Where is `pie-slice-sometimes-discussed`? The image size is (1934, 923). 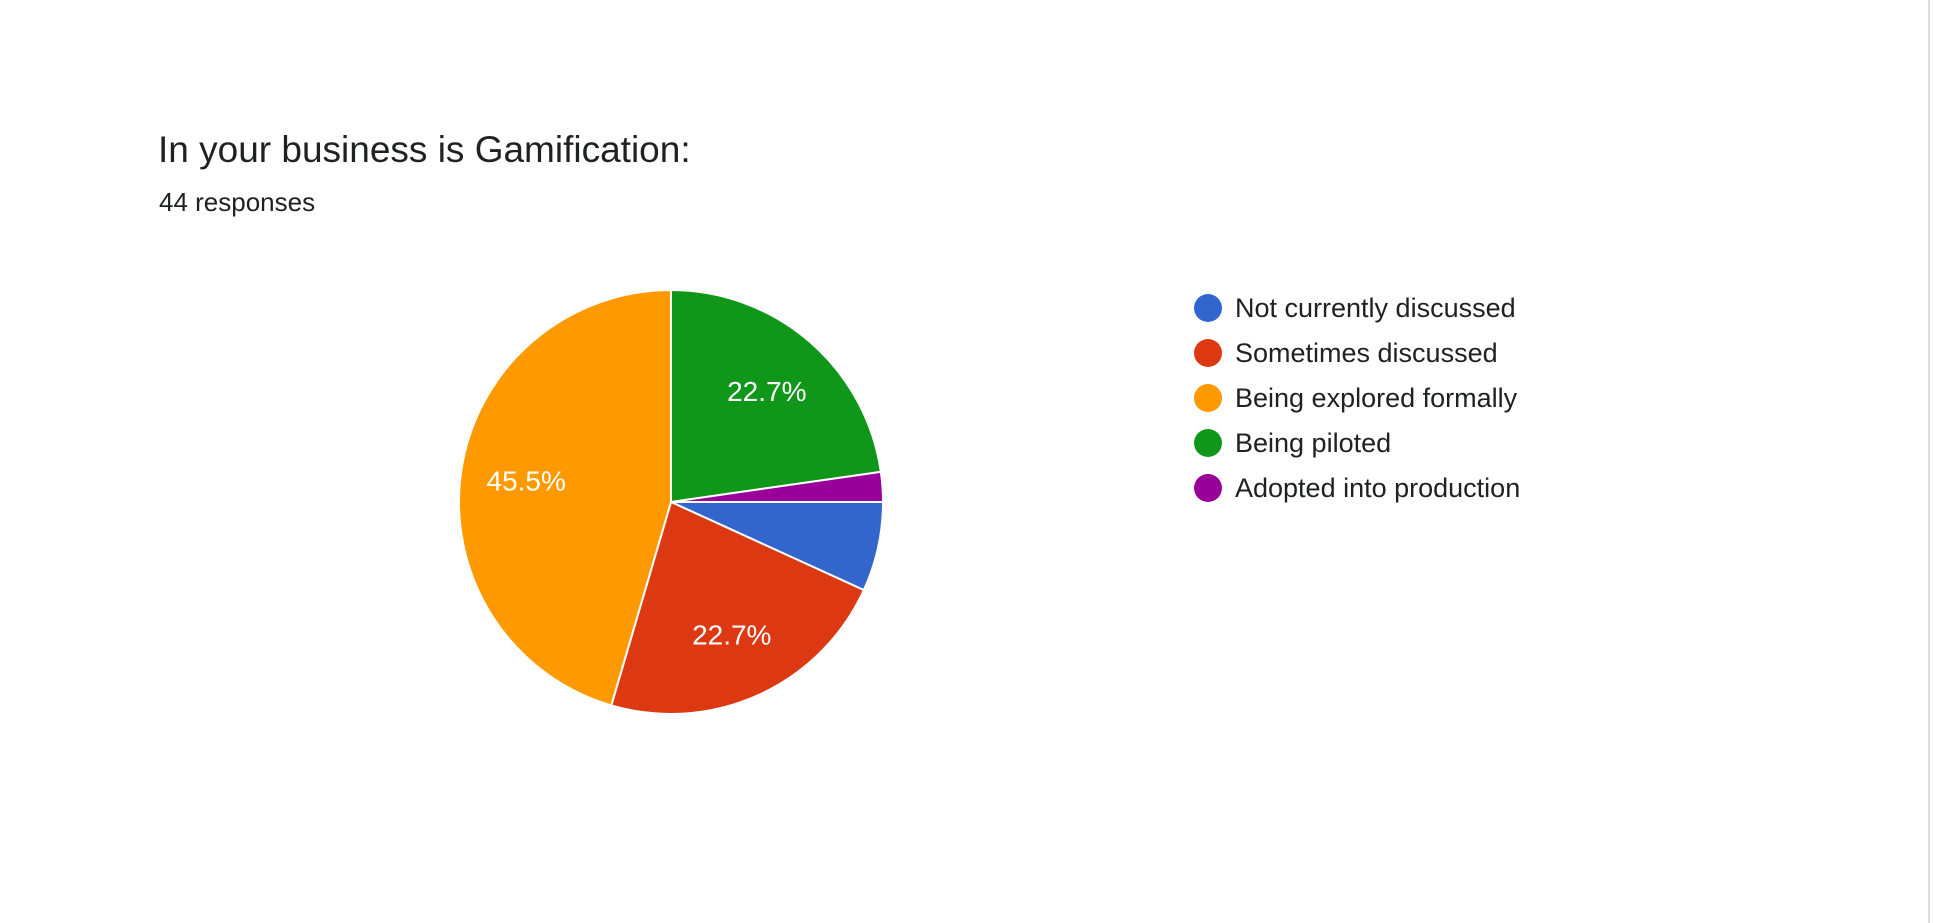 pie-slice-sometimes-discussed is located at coordinates (738, 607).